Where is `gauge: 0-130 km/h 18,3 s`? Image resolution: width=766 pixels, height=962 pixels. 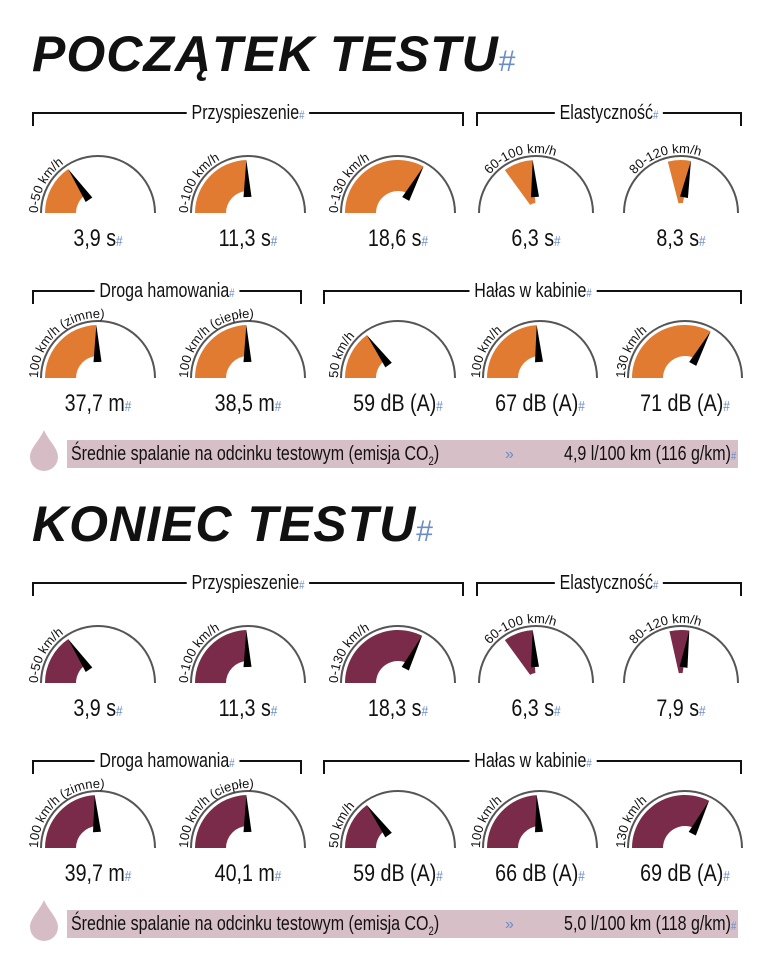
gauge: 0-130 km/h 18,3 s is located at coordinates (398, 665).